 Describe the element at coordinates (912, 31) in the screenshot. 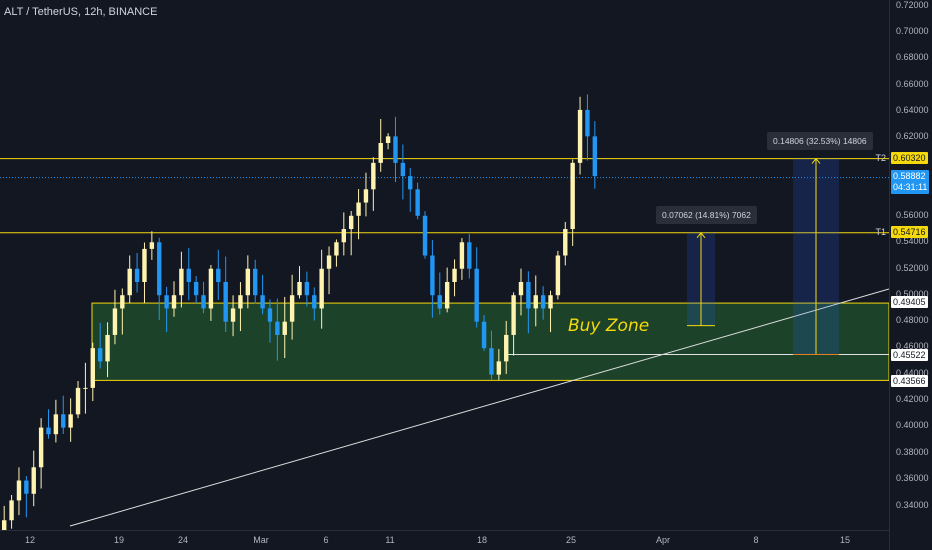

I see `y-tick: 0.70000` at that location.